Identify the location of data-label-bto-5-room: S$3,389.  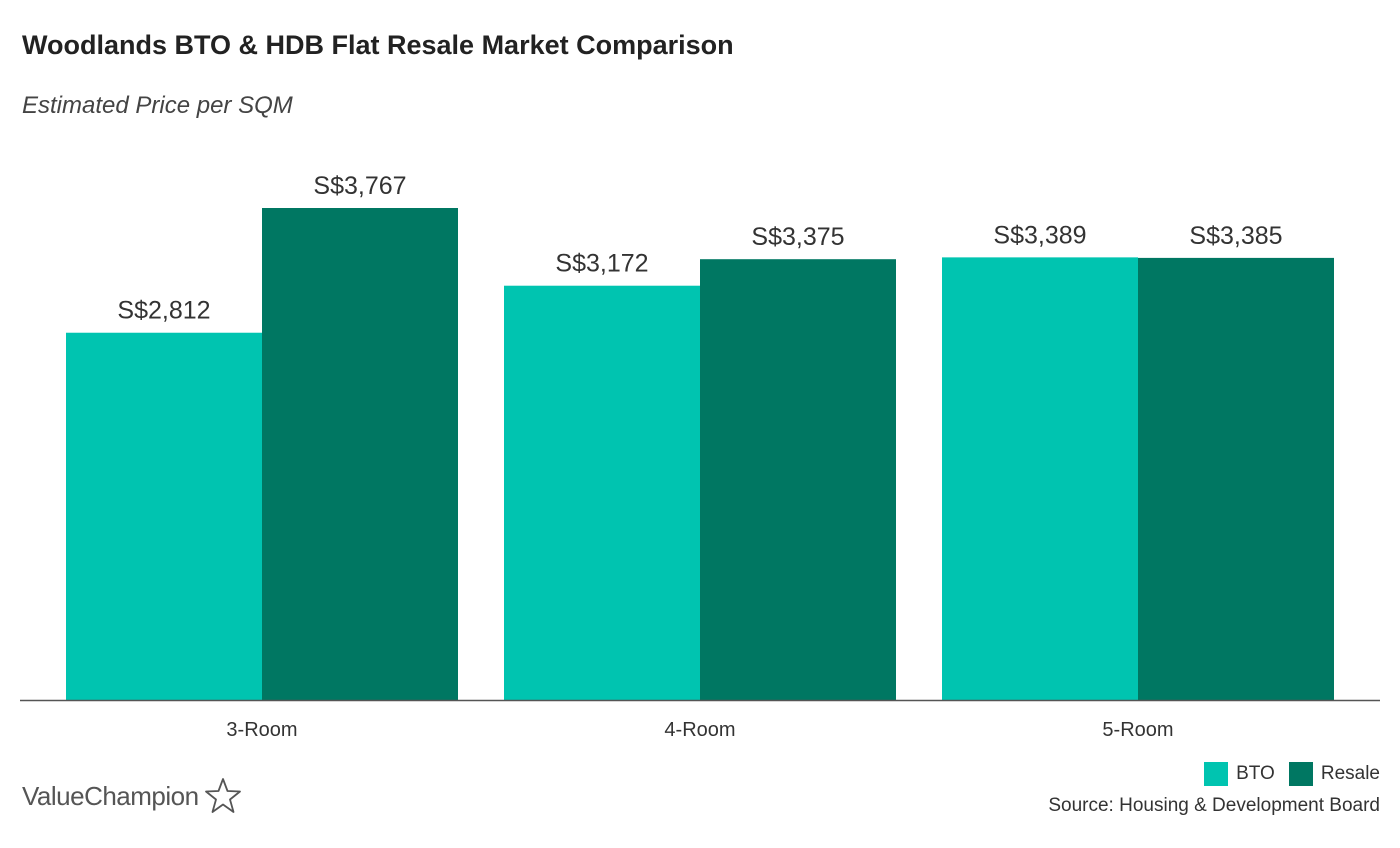
(1039, 235).